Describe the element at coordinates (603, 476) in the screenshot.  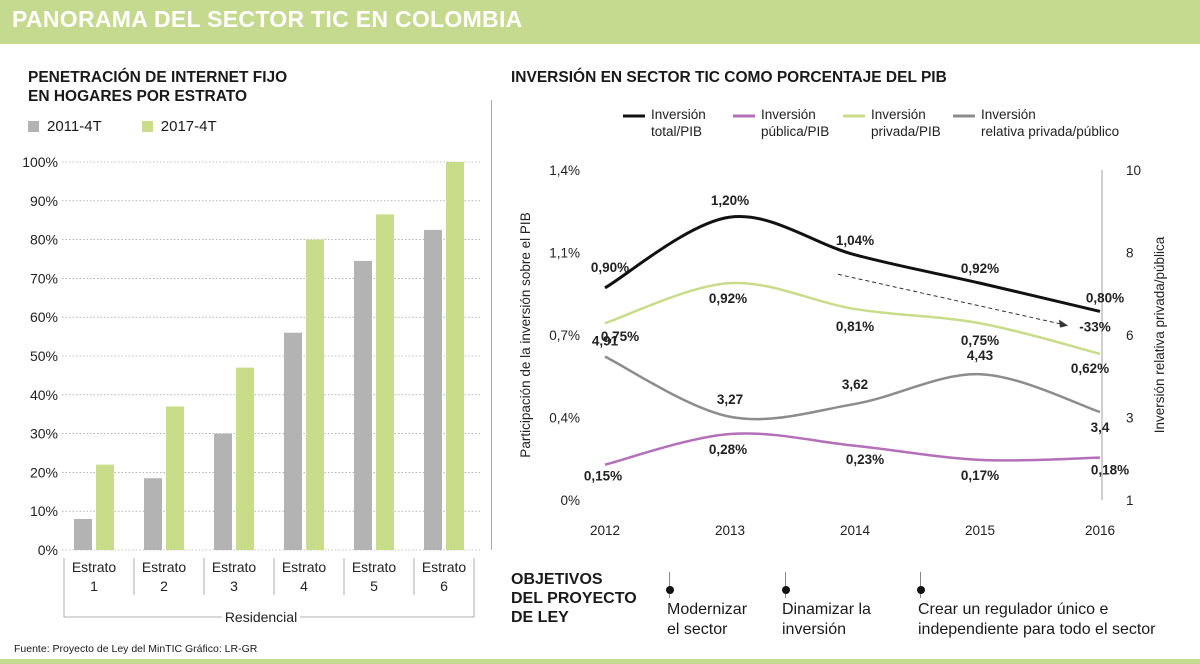
I see `data-label-1-0: 0,15%` at that location.